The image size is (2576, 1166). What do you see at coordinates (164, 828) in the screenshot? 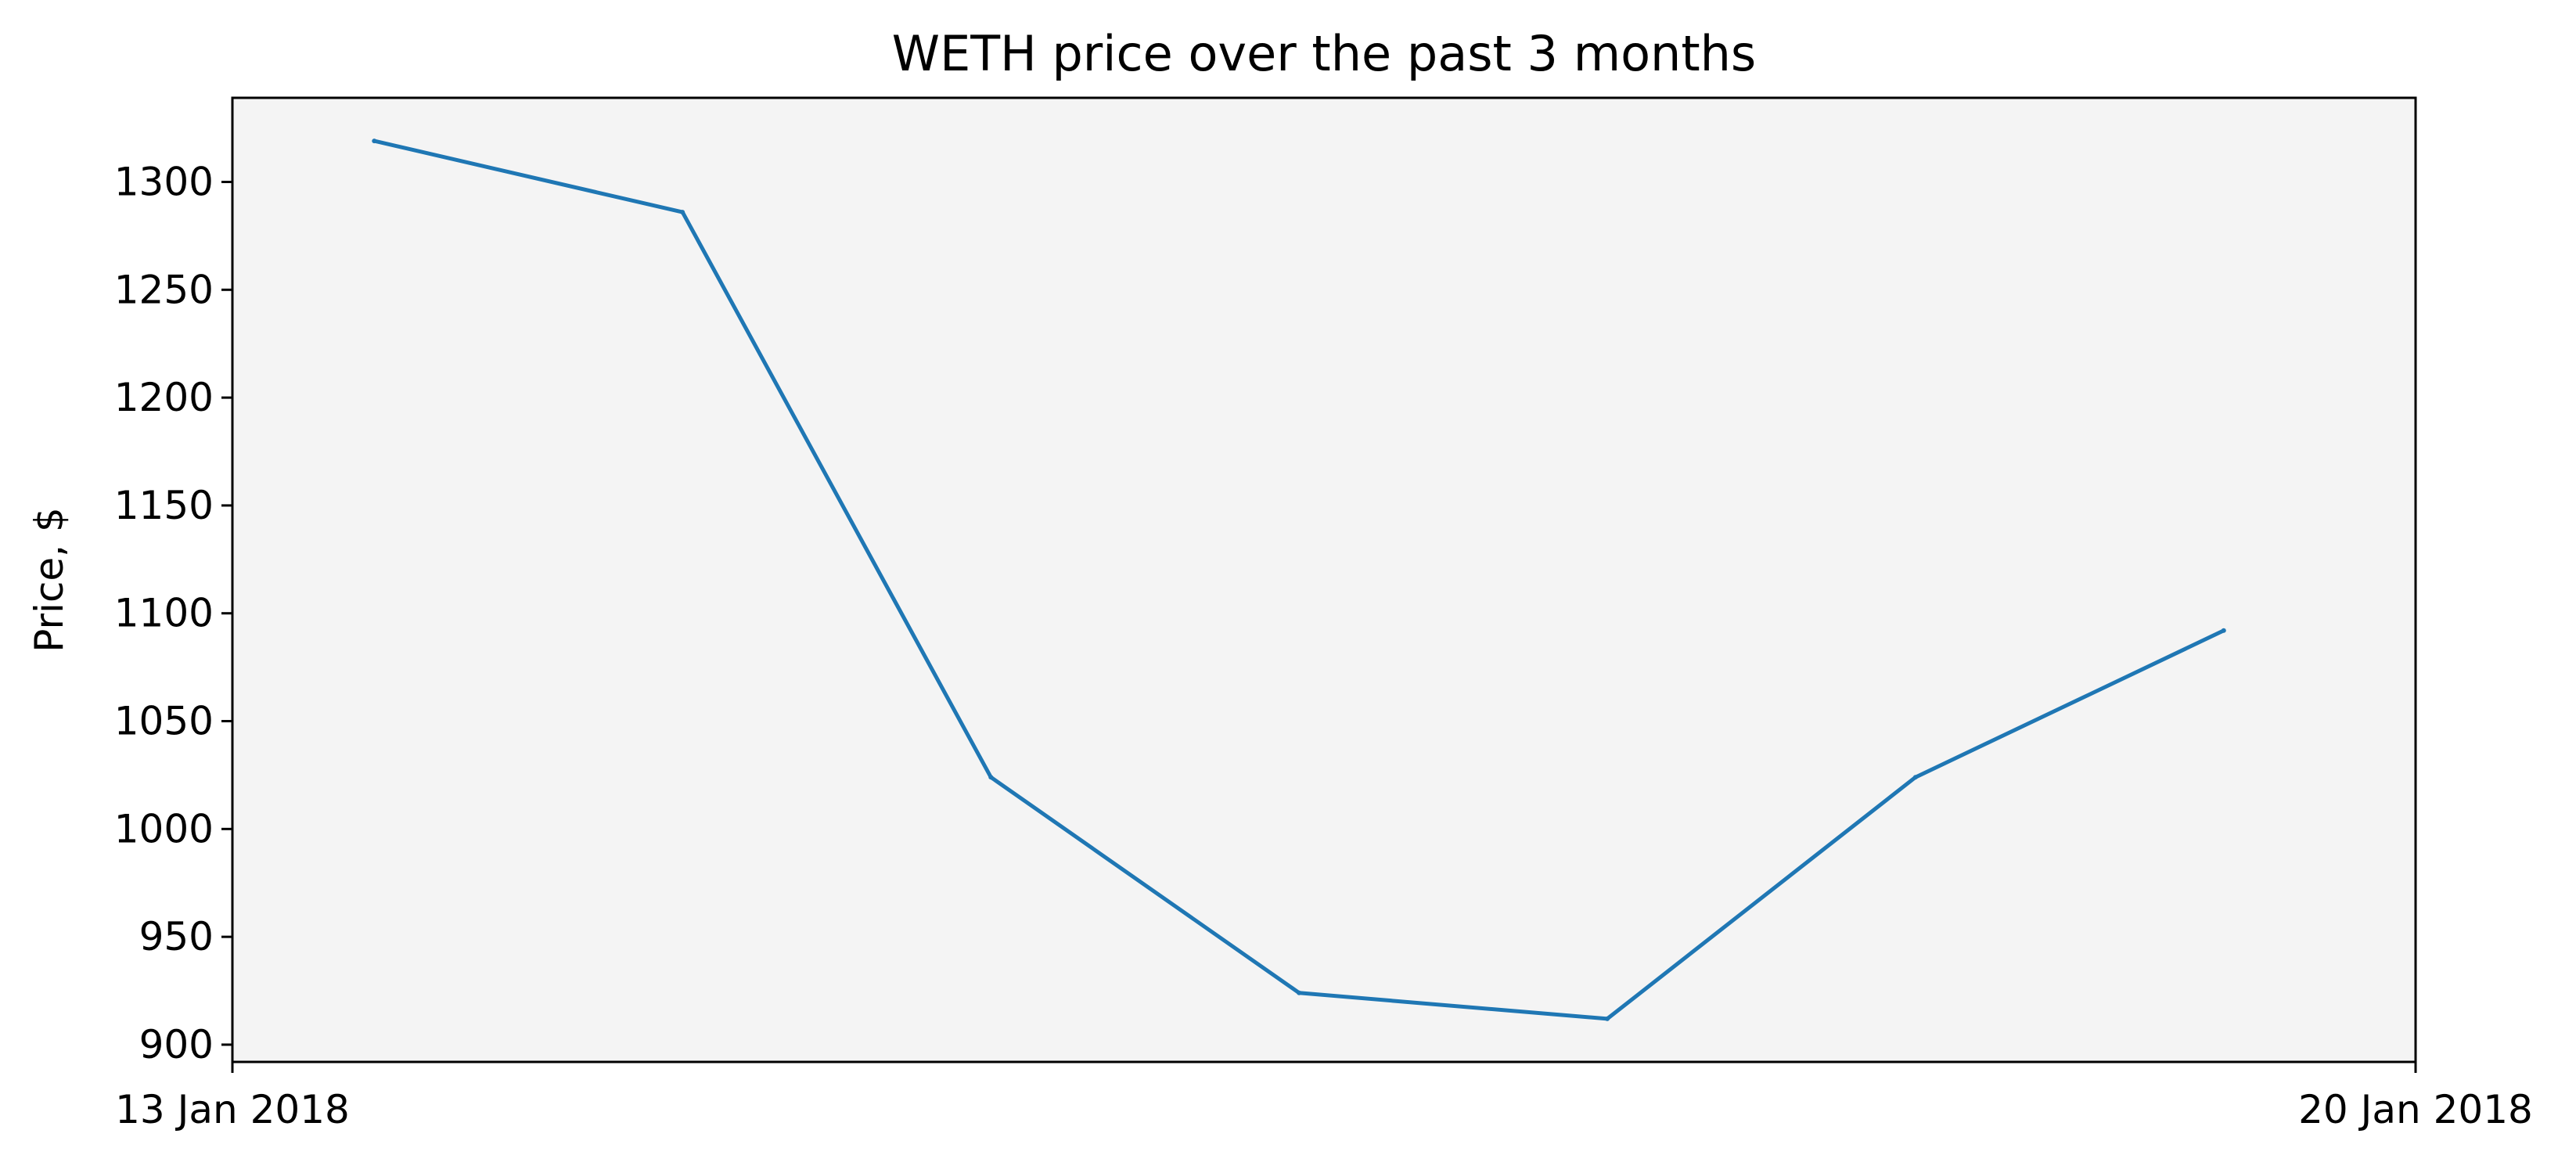
I see `y-tick-label: 1000` at bounding box center [164, 828].